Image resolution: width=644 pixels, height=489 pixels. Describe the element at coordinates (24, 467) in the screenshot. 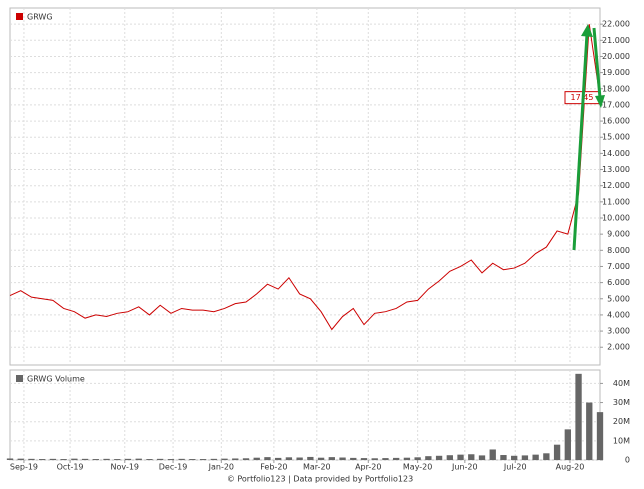

I see `x-tick-label: Sep-19` at that location.